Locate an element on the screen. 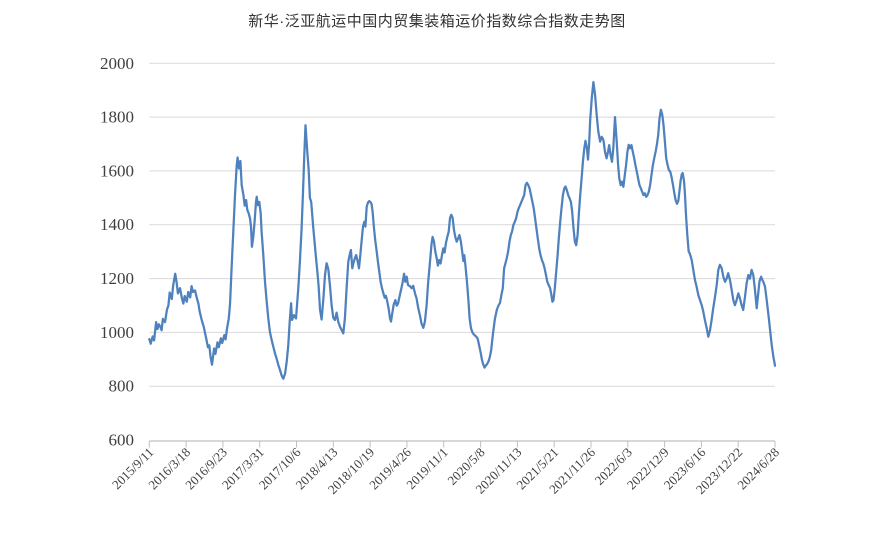 Image resolution: width=874 pixels, height=546 pixels. y-axis-label: 1600 is located at coordinates (117, 170).